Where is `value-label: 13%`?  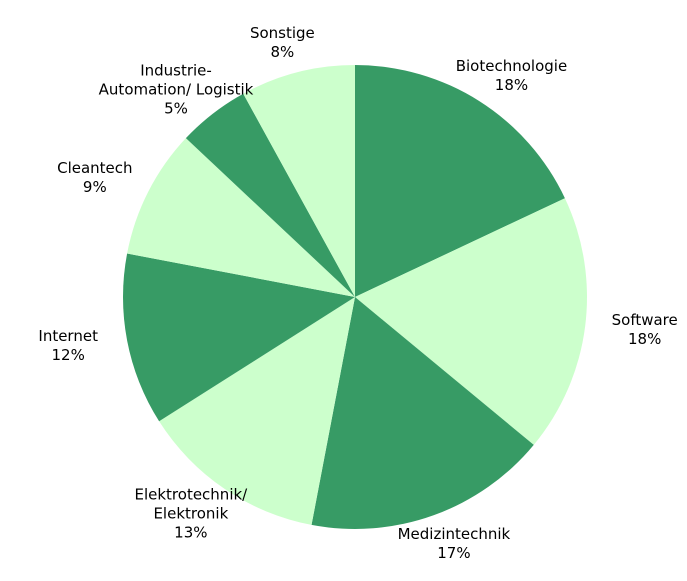 value-label: 13% is located at coordinates (191, 532).